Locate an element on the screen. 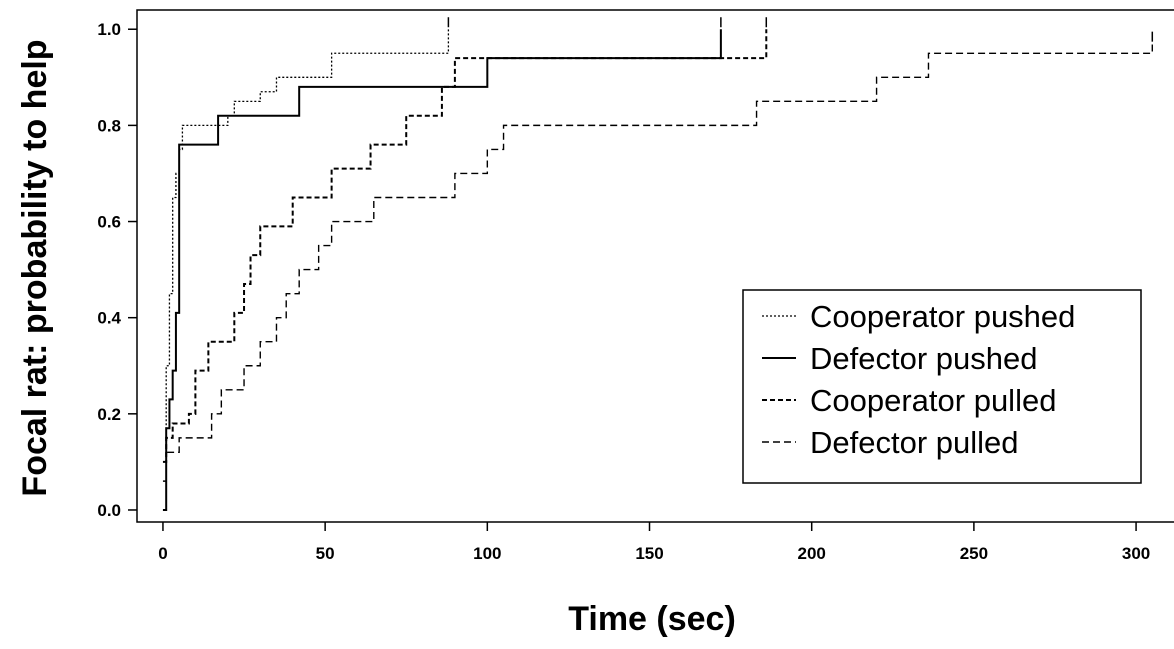 This screenshot has width=1174, height=649. y-tick-label: 0.4 is located at coordinates (109, 318).